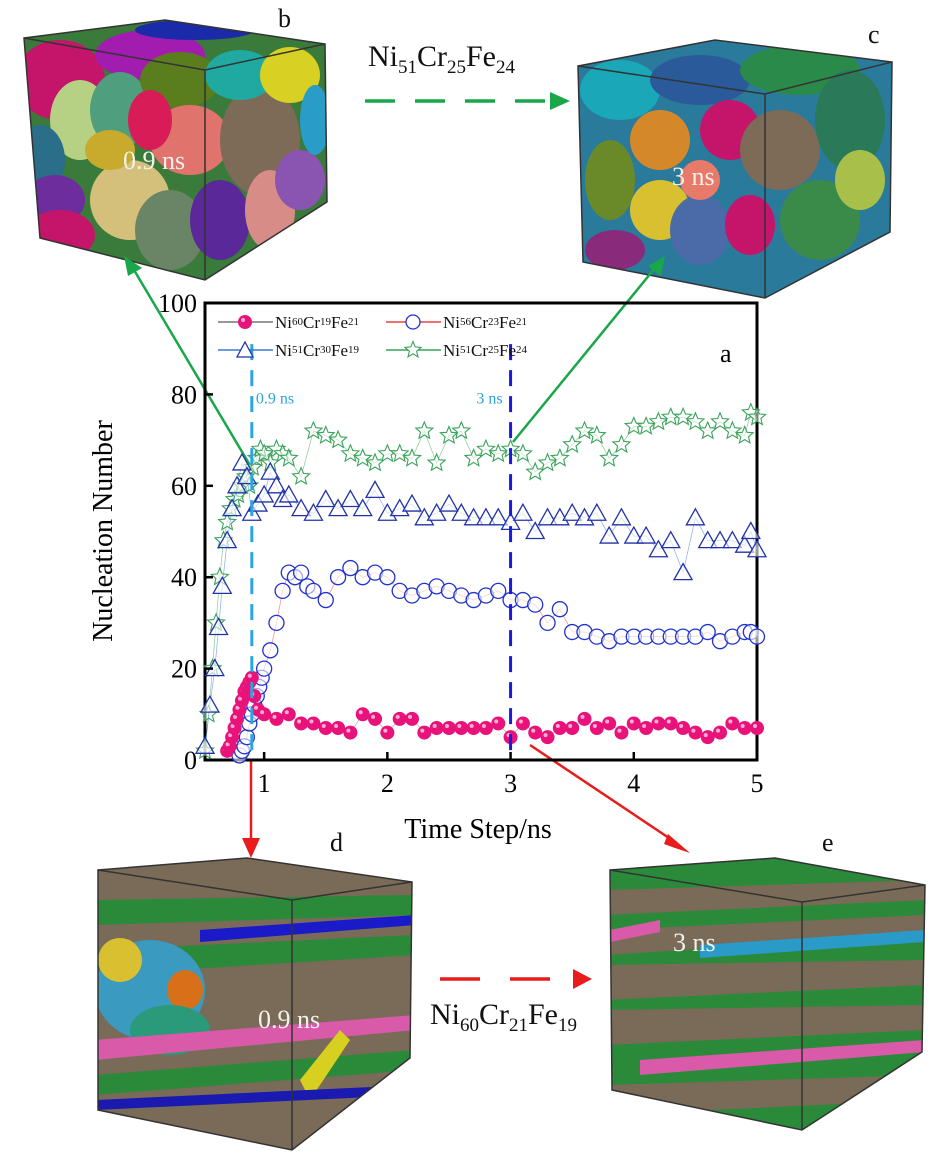  What do you see at coordinates (245, 349) in the screenshot?
I see `open-triangle-marker-icon` at bounding box center [245, 349].